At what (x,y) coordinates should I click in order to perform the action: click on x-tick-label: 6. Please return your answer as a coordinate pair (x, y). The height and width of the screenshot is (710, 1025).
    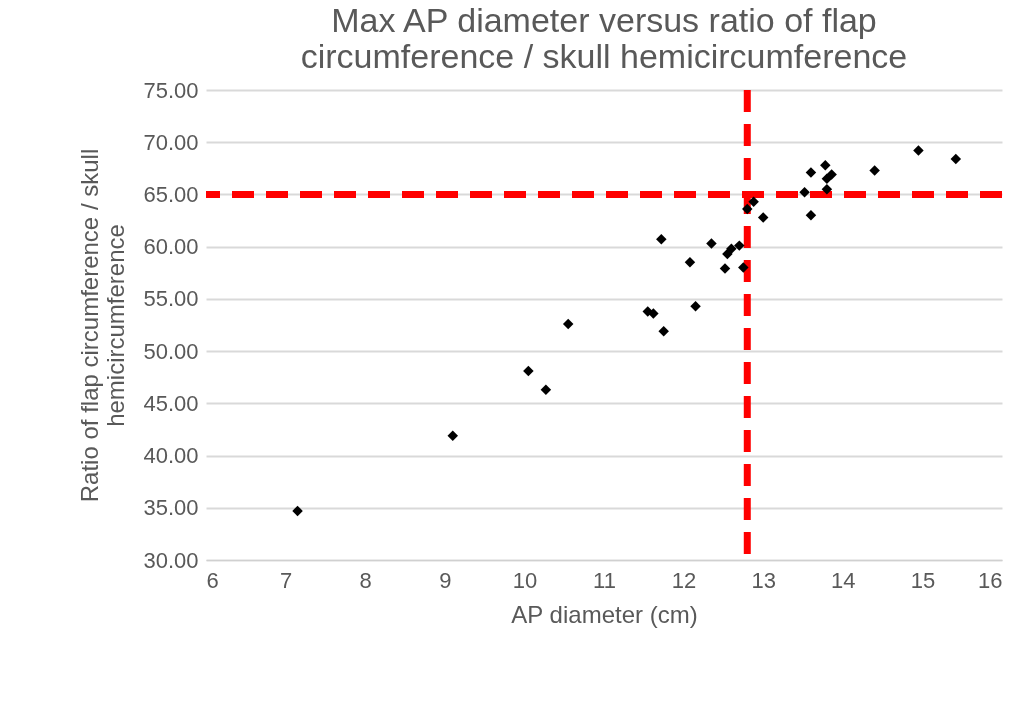
    Looking at the image, I should click on (212, 580).